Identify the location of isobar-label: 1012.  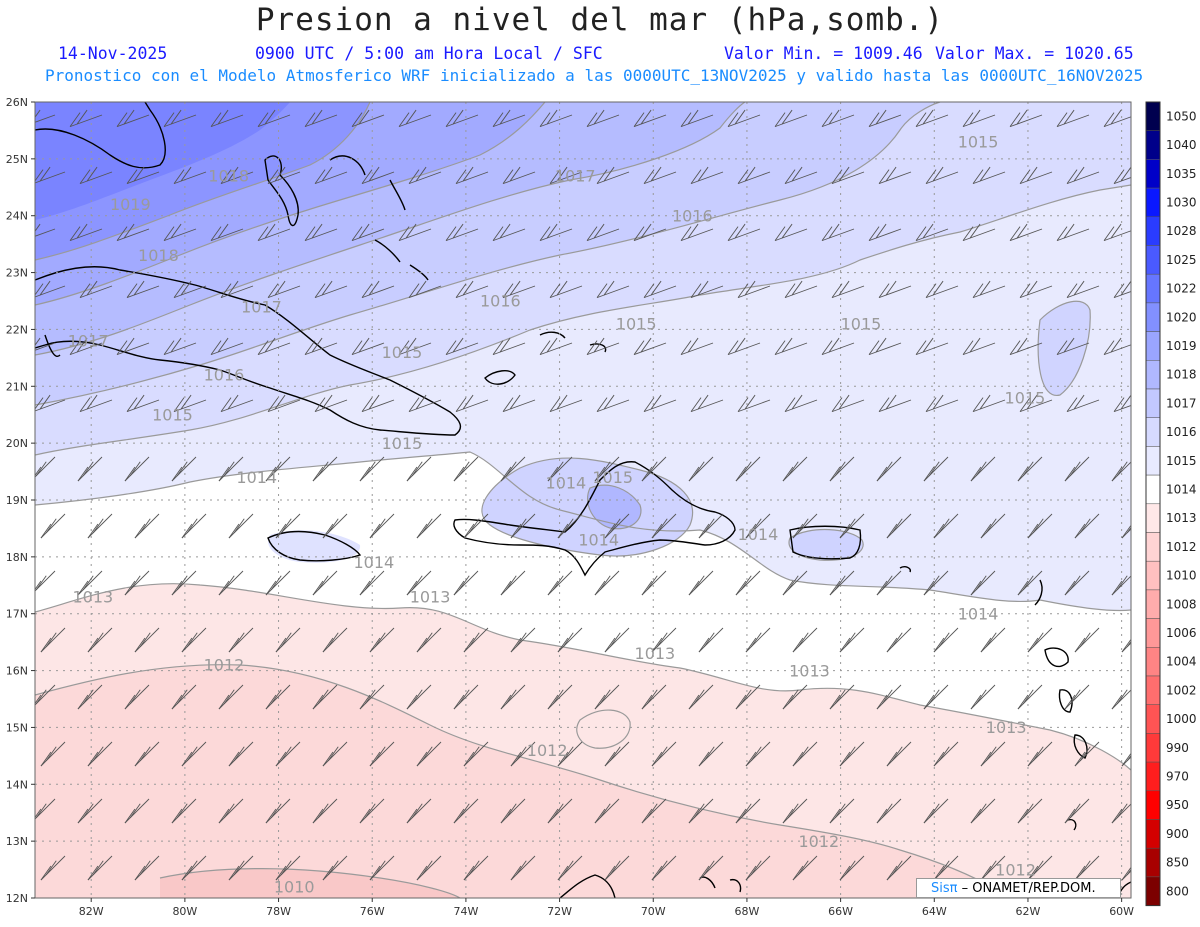
(547, 750).